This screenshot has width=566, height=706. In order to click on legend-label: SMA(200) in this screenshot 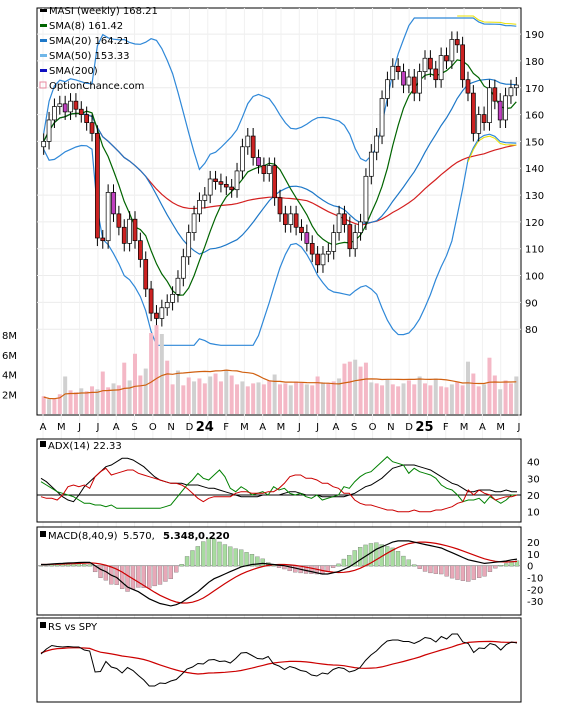, I will do `click(73, 71)`.